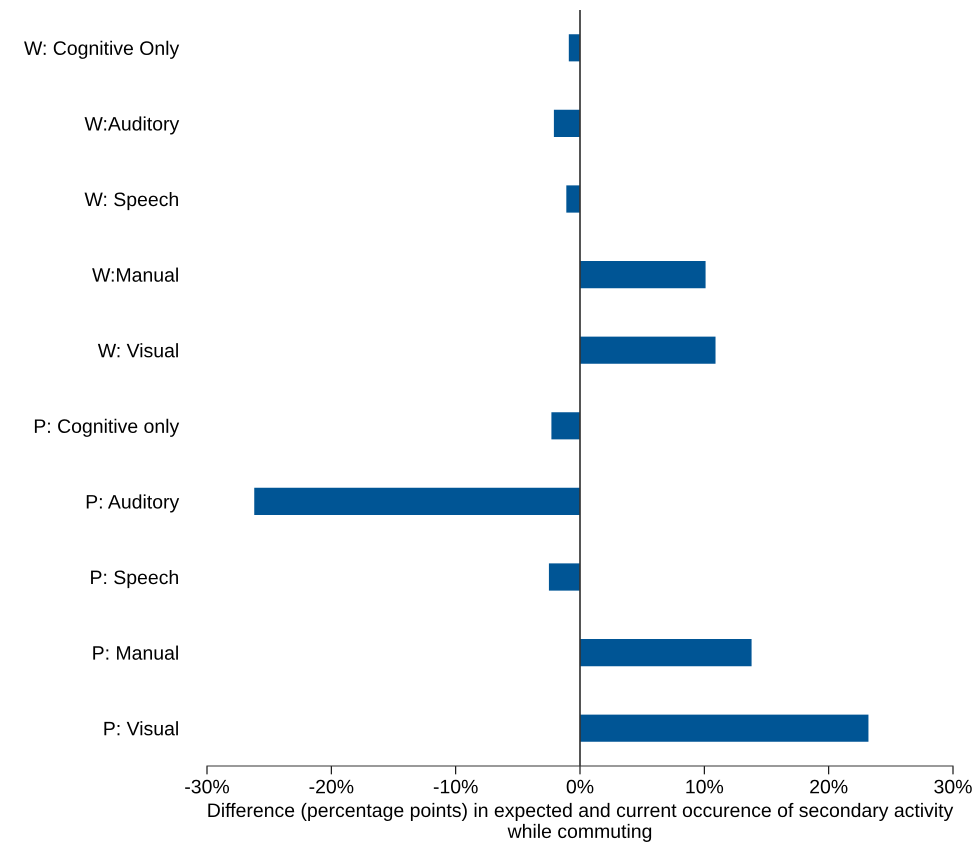 This screenshot has width=977, height=857. Describe the element at coordinates (141, 728) in the screenshot. I see `y-tick-label: P: Visual` at that location.